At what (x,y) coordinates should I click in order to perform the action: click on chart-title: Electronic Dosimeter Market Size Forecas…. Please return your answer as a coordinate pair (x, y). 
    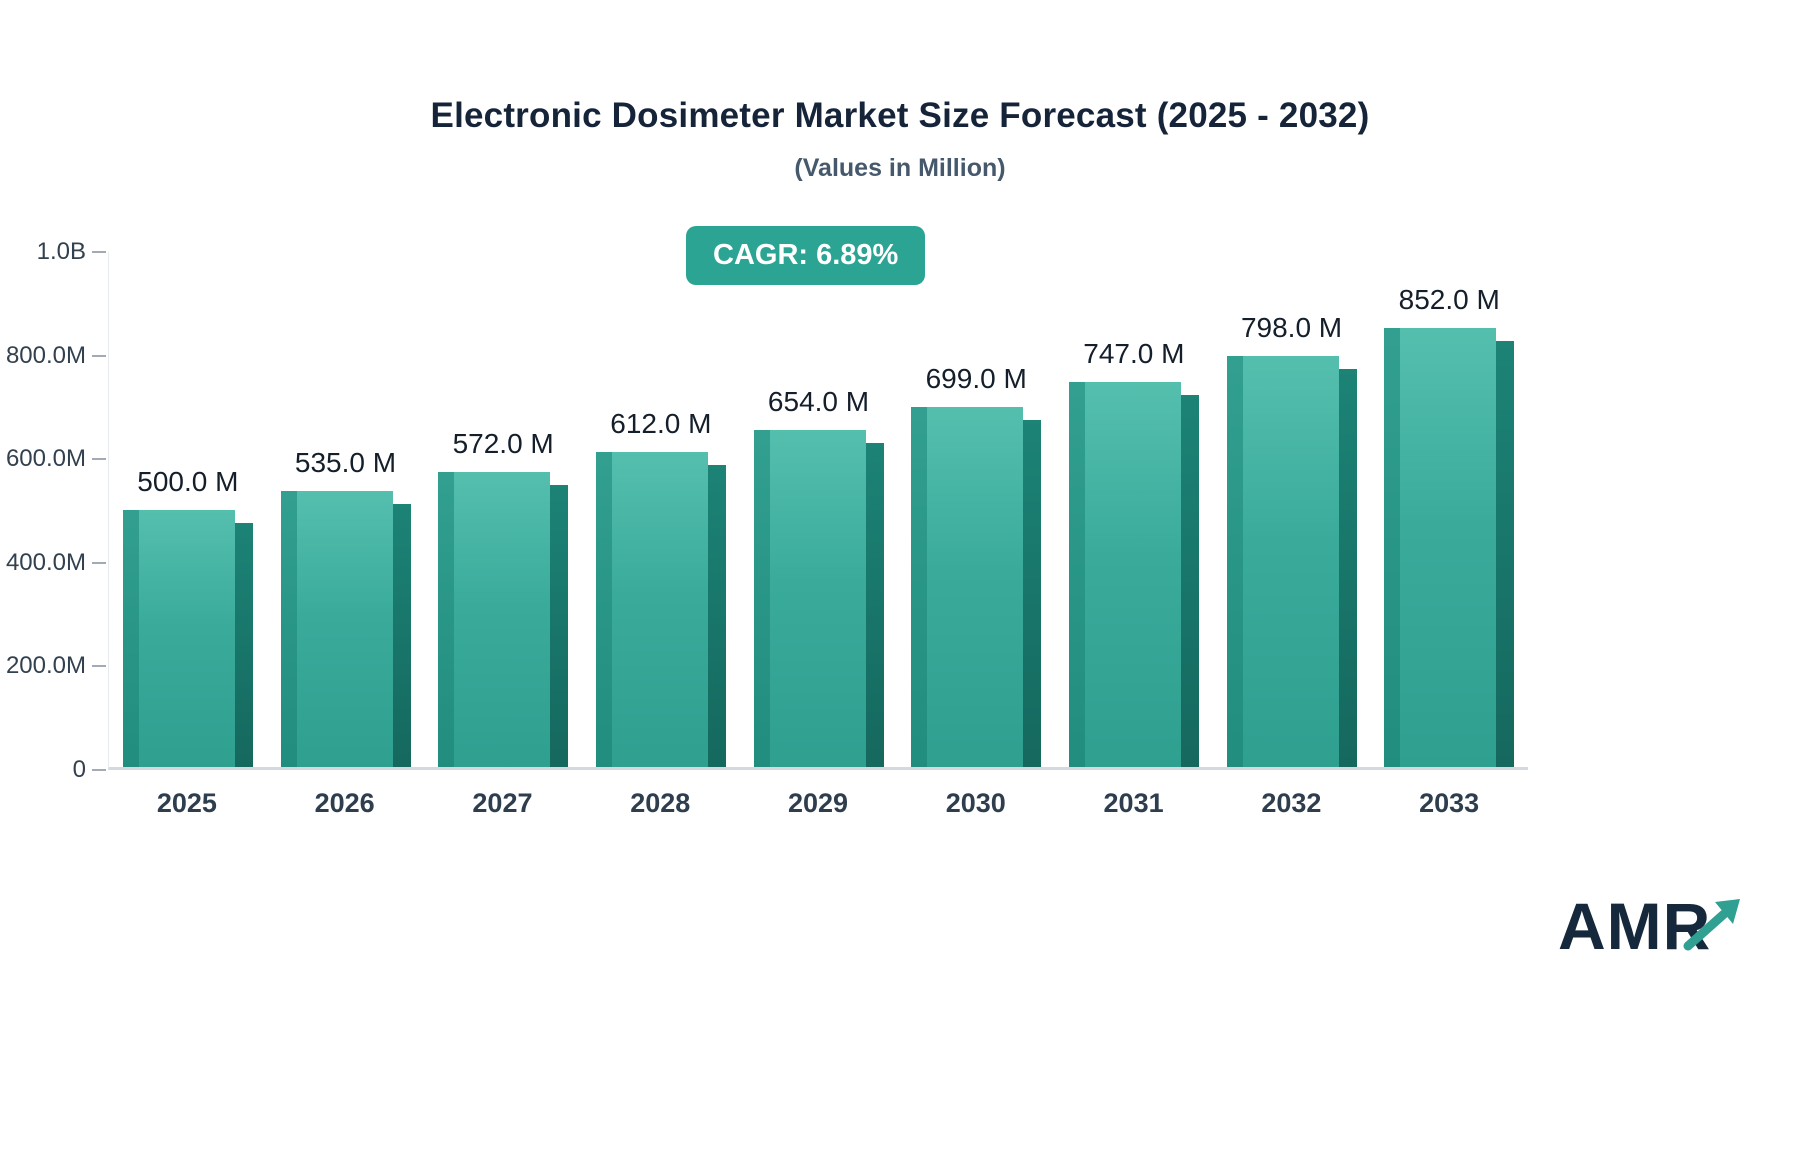
    Looking at the image, I should click on (900, 115).